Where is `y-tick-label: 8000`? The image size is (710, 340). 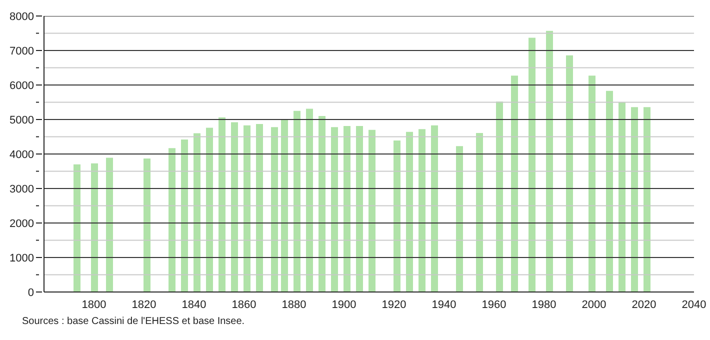
y-tick-label: 8000 is located at coordinates (22, 17).